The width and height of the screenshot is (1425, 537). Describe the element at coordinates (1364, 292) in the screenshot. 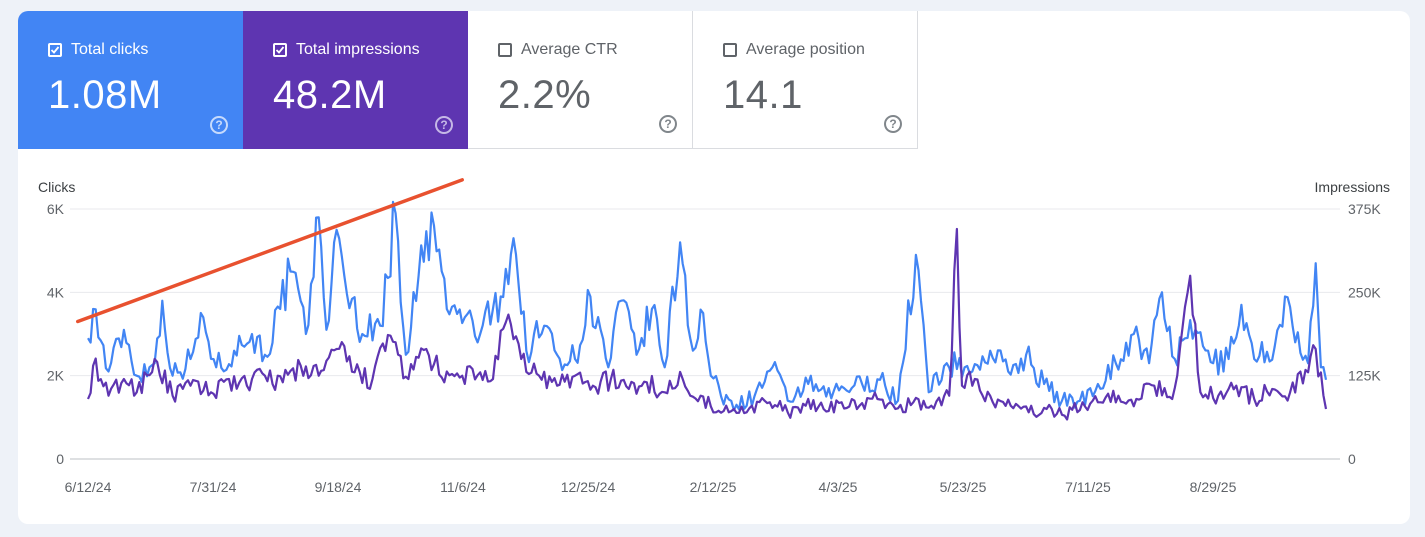

I see `right-tick-label: 250K` at that location.